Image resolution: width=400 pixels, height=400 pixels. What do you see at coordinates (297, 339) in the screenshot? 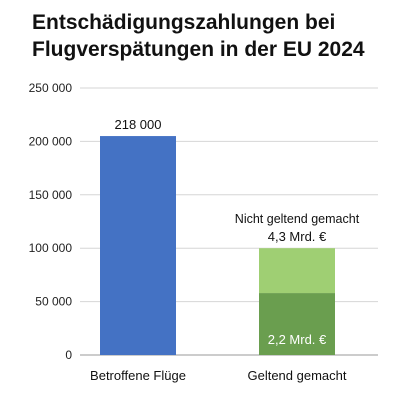
I see `bar-inner-label: 2,2 Mrd. €` at bounding box center [297, 339].